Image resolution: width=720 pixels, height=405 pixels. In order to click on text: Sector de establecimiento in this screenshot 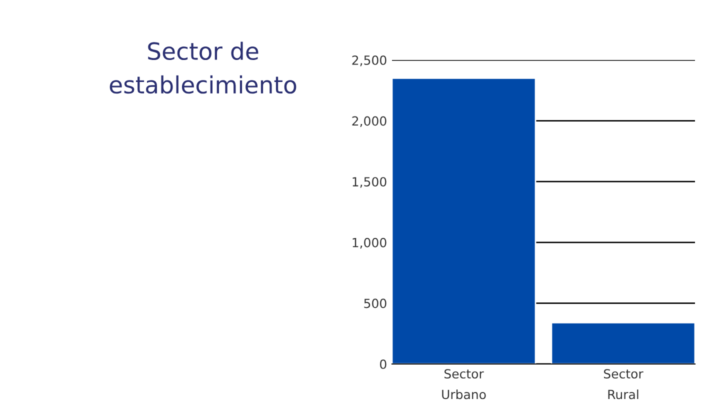, I will do `click(203, 68)`.